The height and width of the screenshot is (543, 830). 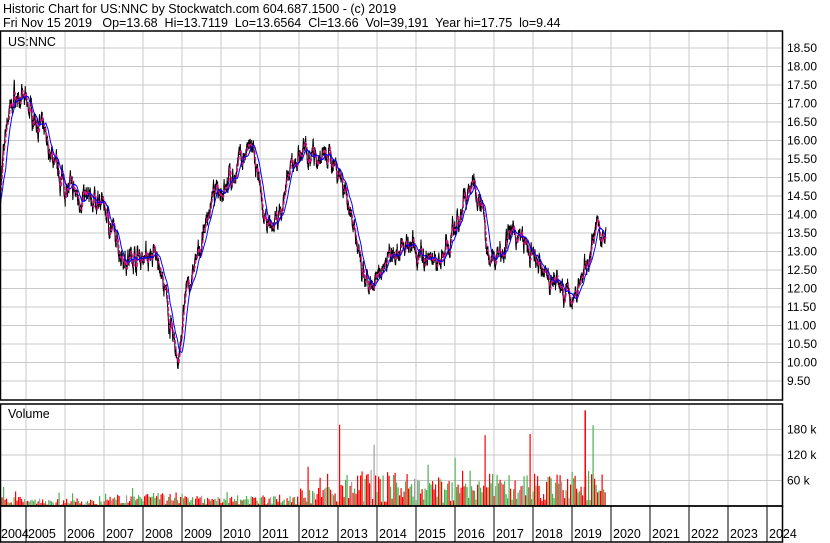 What do you see at coordinates (627, 534) in the screenshot?
I see `year-label: 2020` at bounding box center [627, 534].